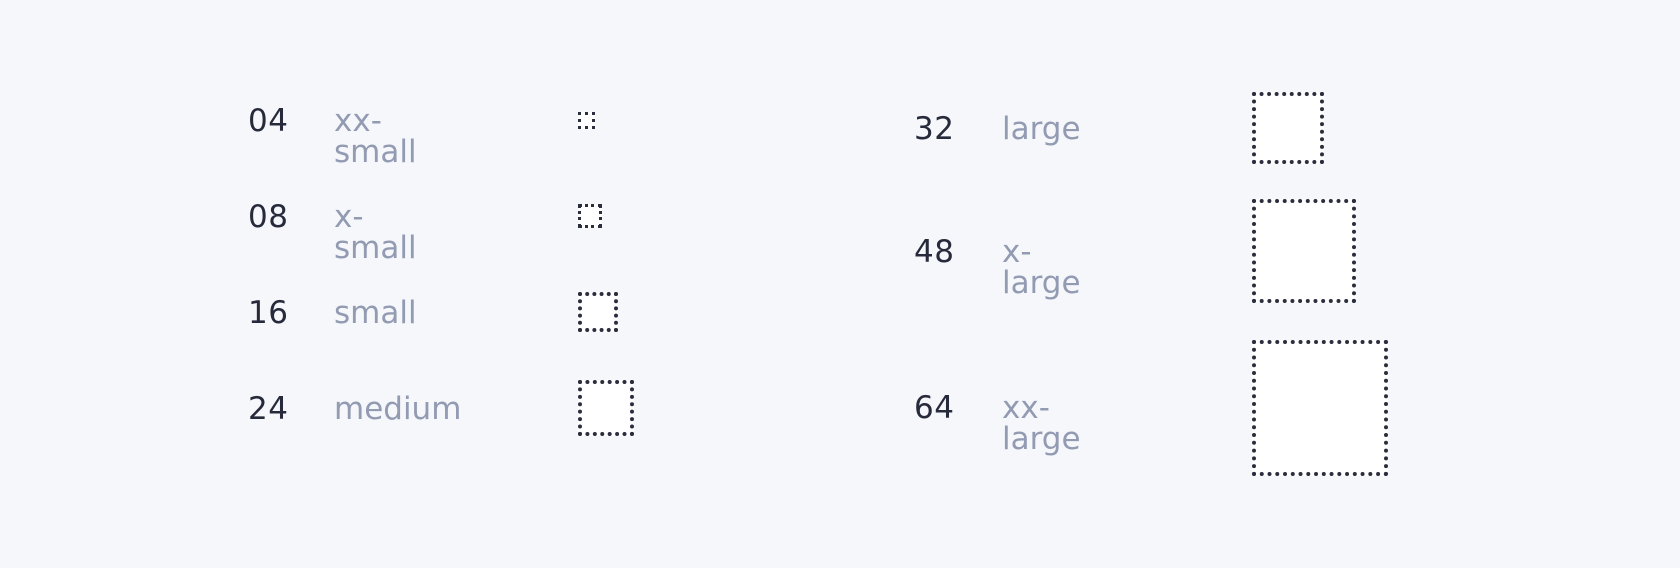 The image size is (1680, 568). I want to click on size-value: 32, so click(934, 129).